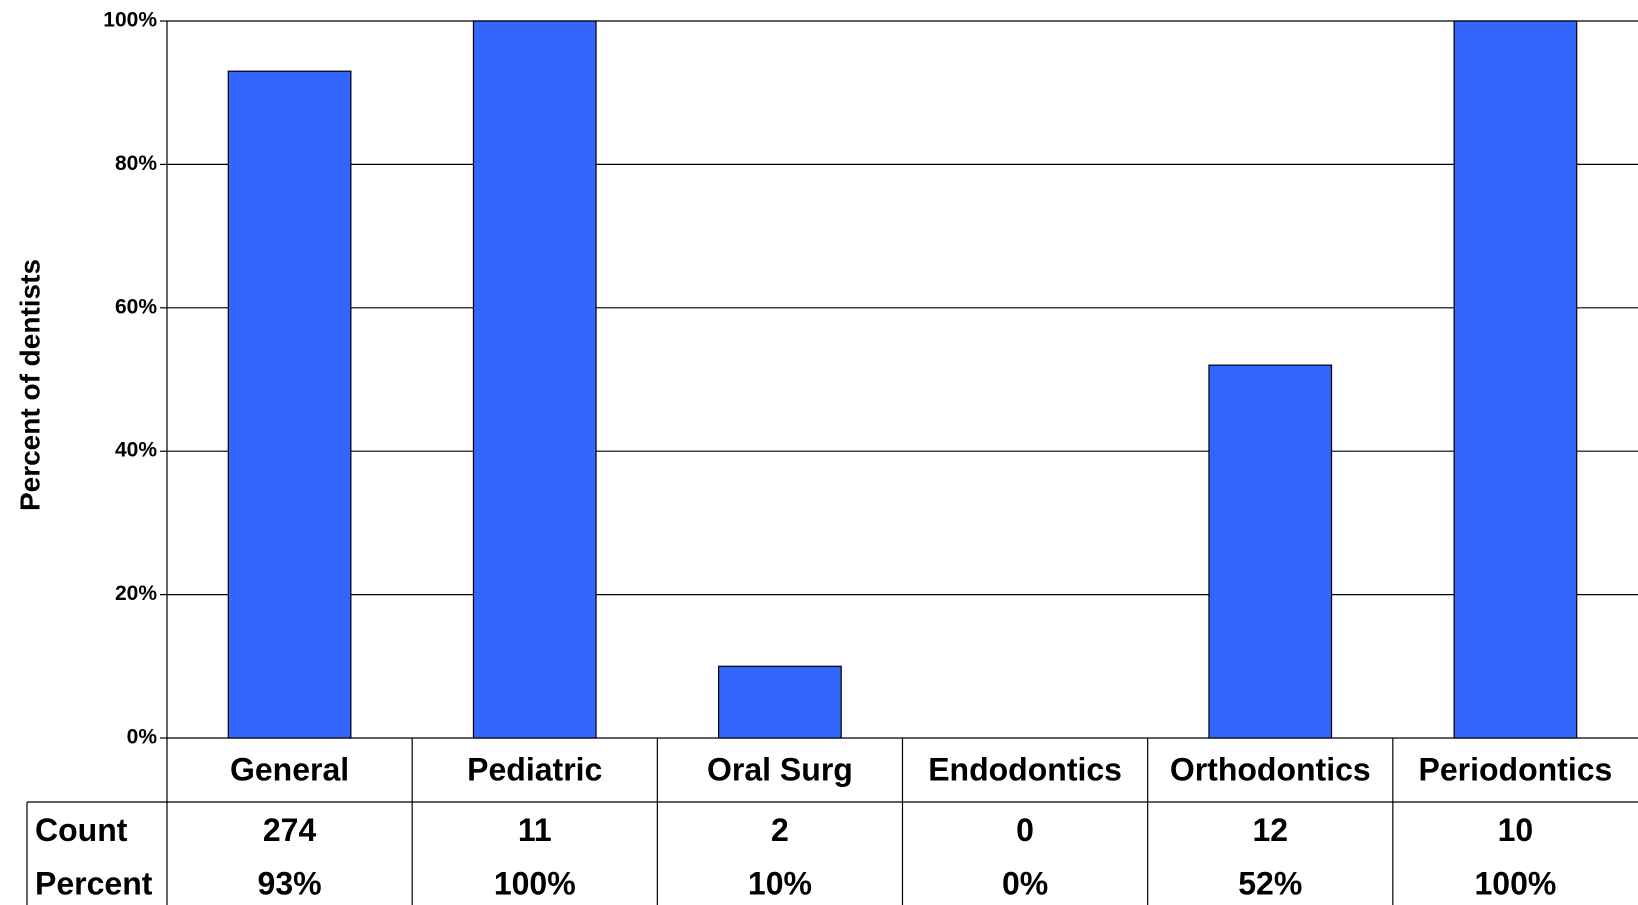 The height and width of the screenshot is (905, 1638). Describe the element at coordinates (130, 20) in the screenshot. I see `y-tick-label: 100%` at that location.